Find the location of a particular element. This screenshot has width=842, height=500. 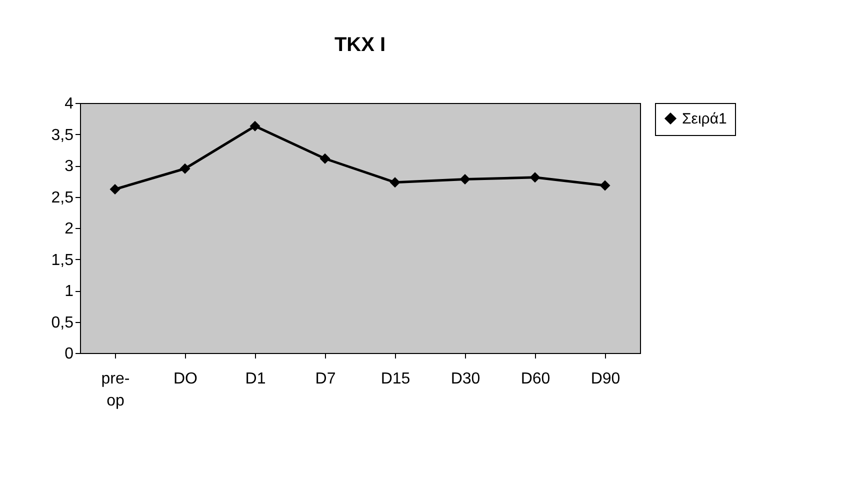

y-tick-label: 3,5 is located at coordinates (62, 135).